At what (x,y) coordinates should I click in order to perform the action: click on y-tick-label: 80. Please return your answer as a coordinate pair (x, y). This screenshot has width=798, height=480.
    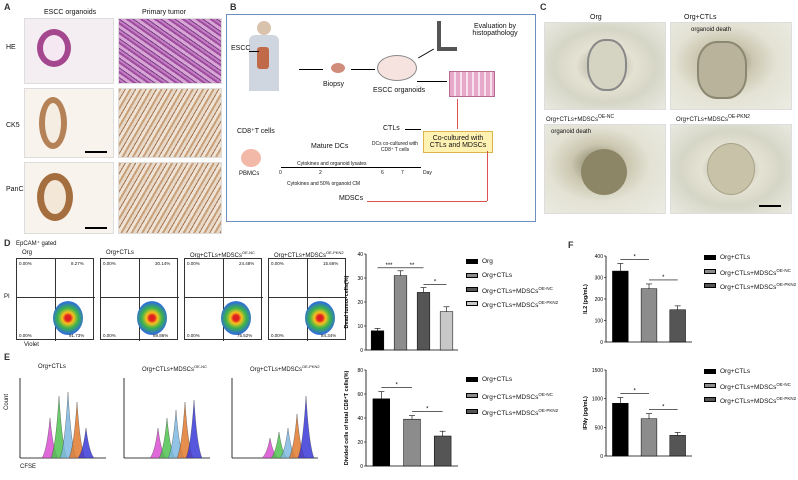
    Looking at the image, I should click on (360, 371).